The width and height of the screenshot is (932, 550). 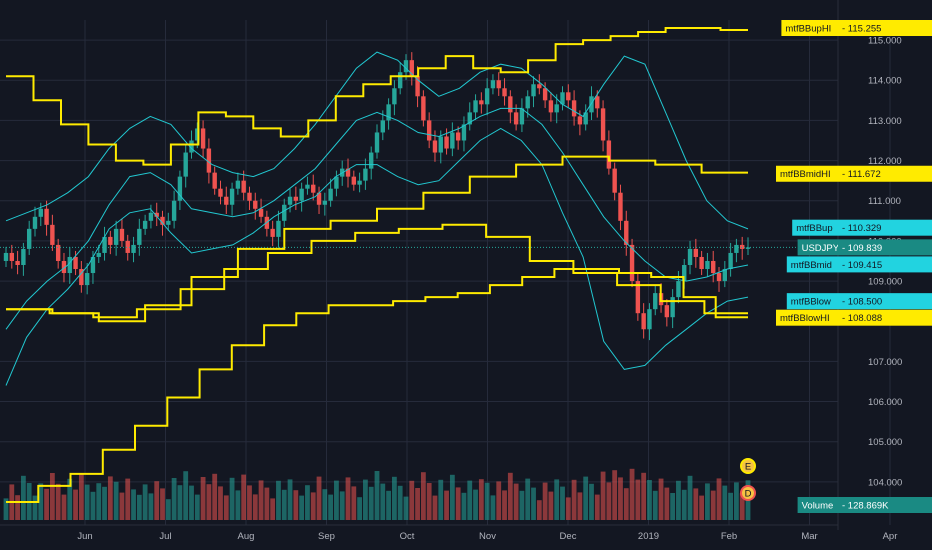 I want to click on x-tick-label: Oct, so click(x=407, y=536).